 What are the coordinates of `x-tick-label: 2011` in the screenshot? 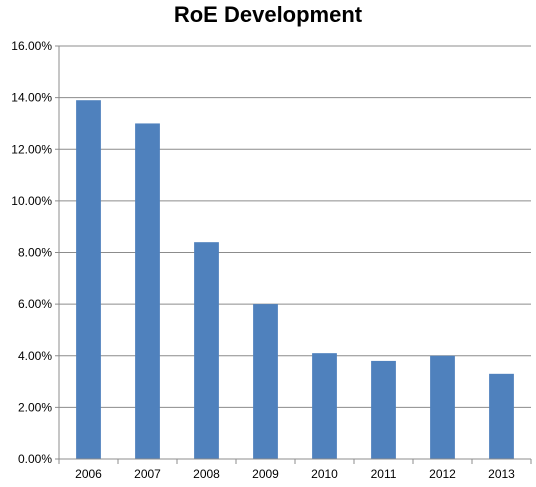 It's located at (384, 474).